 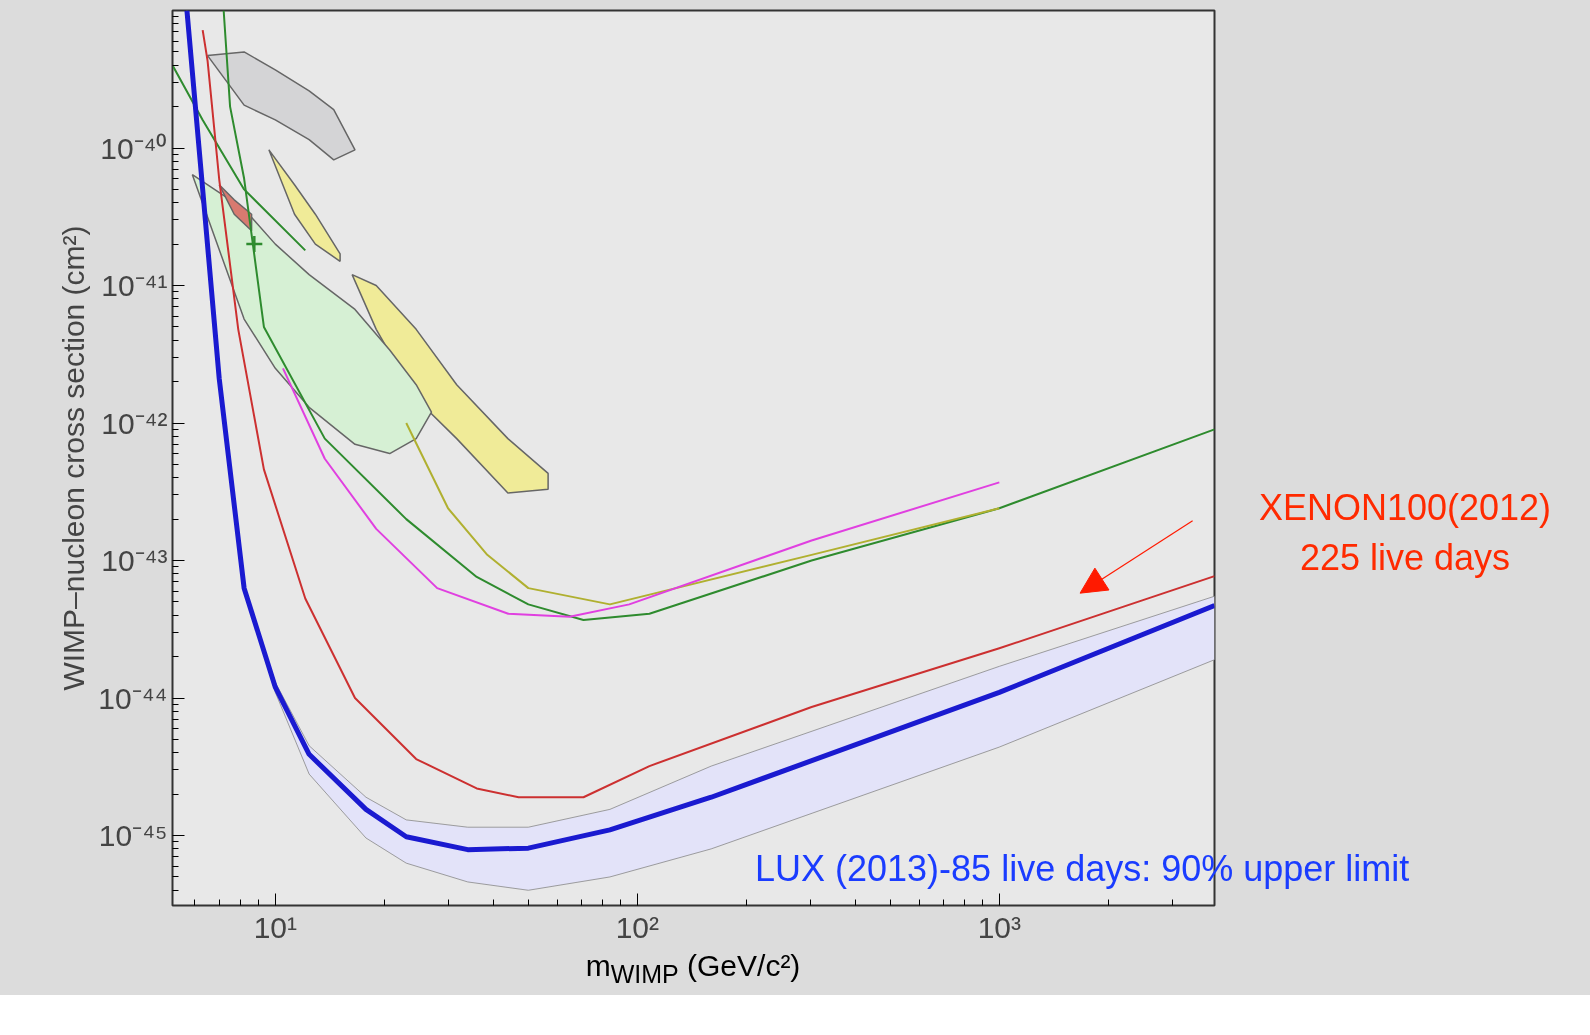 I want to click on y-tick-label: 10⁻⁴², so click(x=134, y=423).